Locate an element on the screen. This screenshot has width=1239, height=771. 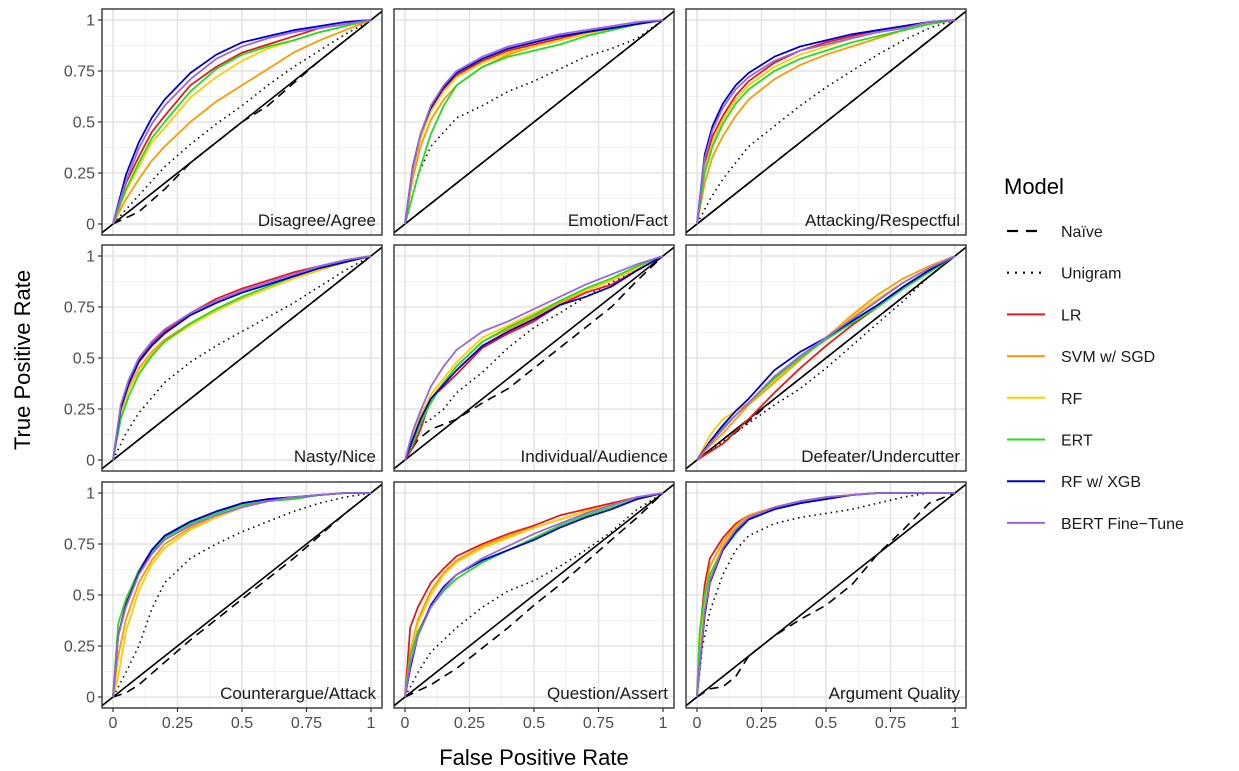
panel-question-assert: Question/Assert is located at coordinates (534, 595).